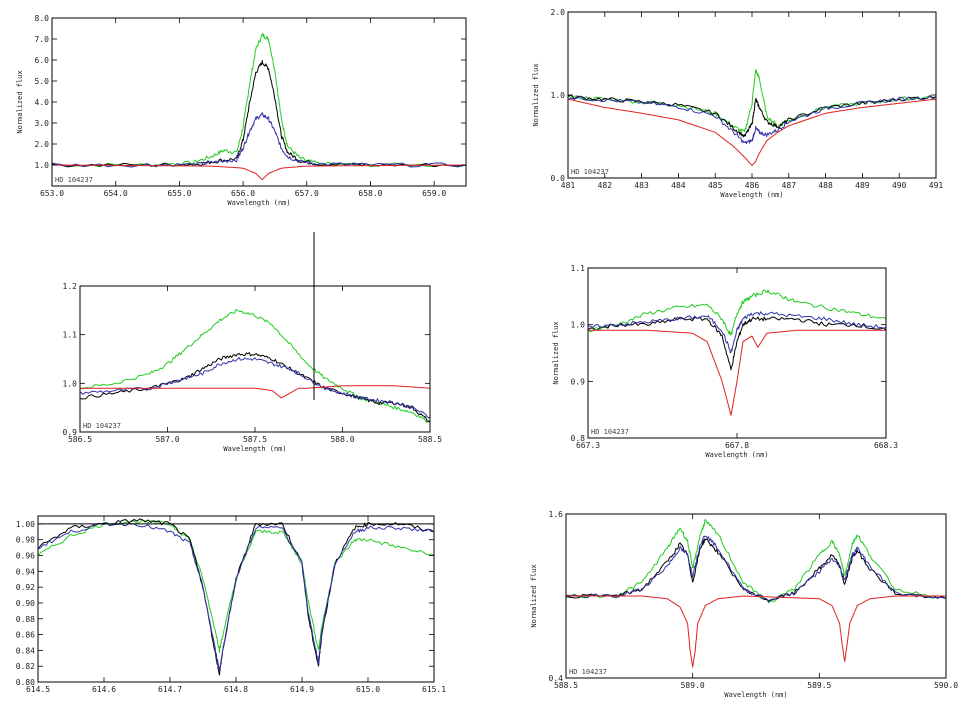 Image resolution: width=965 pixels, height=708 pixels. What do you see at coordinates (556, 678) in the screenshot?
I see `y-tick-label: 0.4` at bounding box center [556, 678].